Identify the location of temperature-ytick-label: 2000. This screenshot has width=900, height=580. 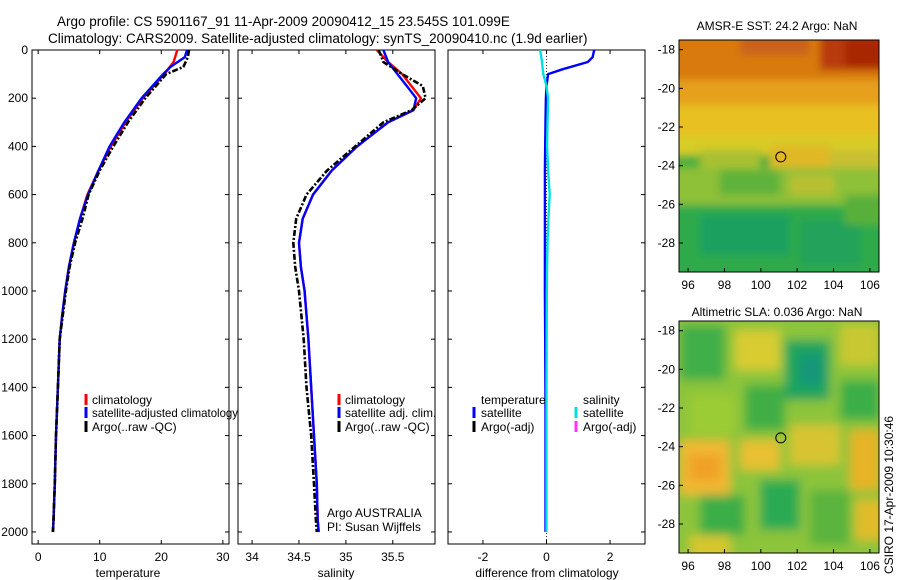
(14, 532).